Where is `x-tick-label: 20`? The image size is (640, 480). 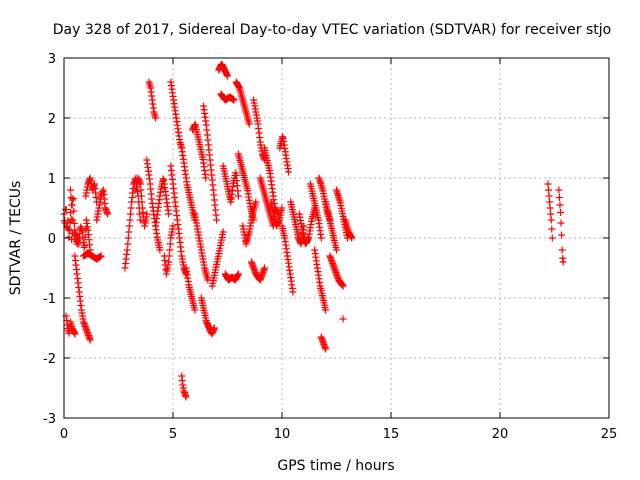
x-tick-label: 20 is located at coordinates (500, 434).